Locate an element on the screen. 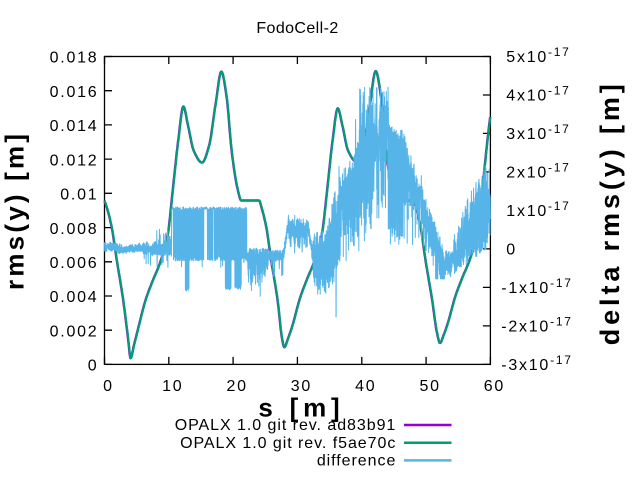 This screenshot has width=640, height=480. svg-text: 20 is located at coordinates (236, 386).